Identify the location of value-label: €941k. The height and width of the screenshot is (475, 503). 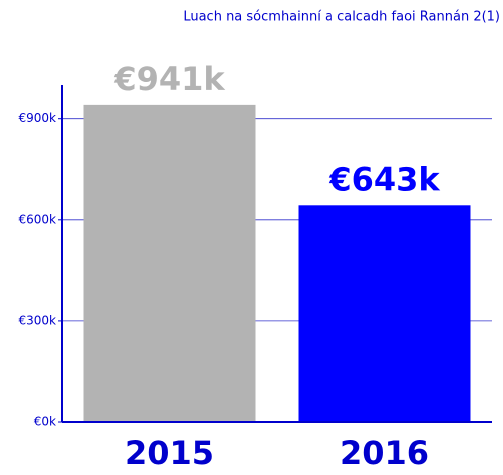
(169, 79).